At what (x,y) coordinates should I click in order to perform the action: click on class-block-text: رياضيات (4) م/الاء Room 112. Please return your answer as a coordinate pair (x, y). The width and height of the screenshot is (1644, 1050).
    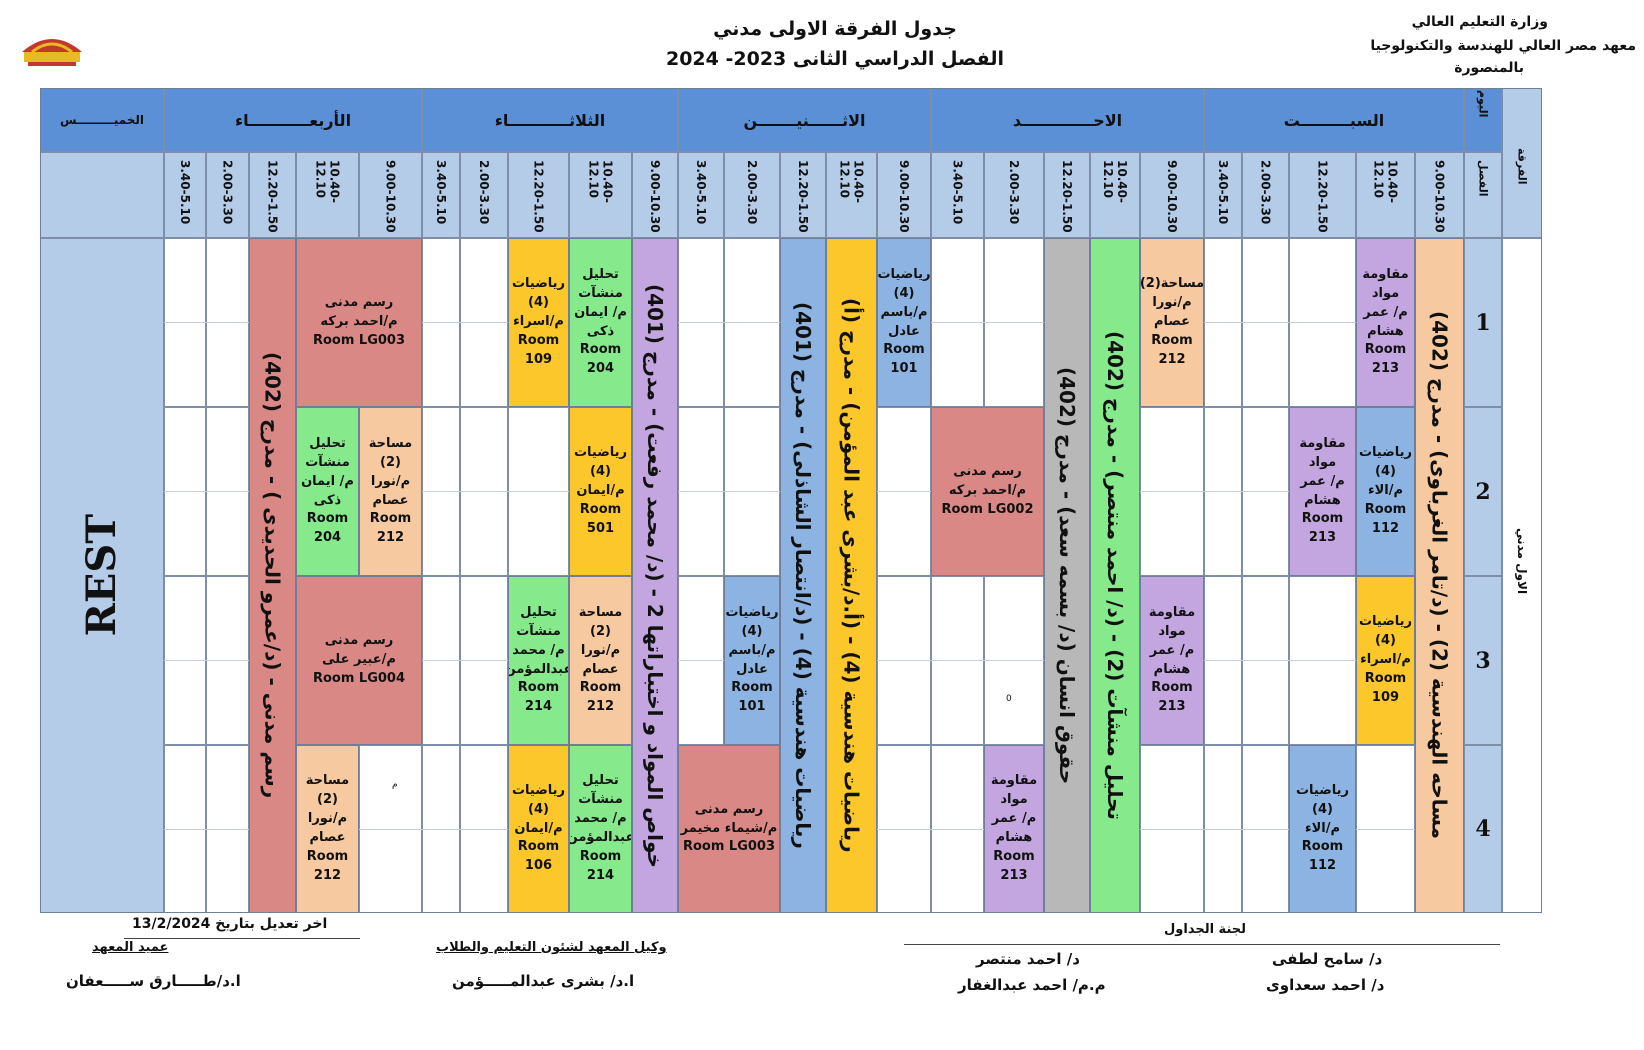
    Looking at the image, I should click on (1385, 490).